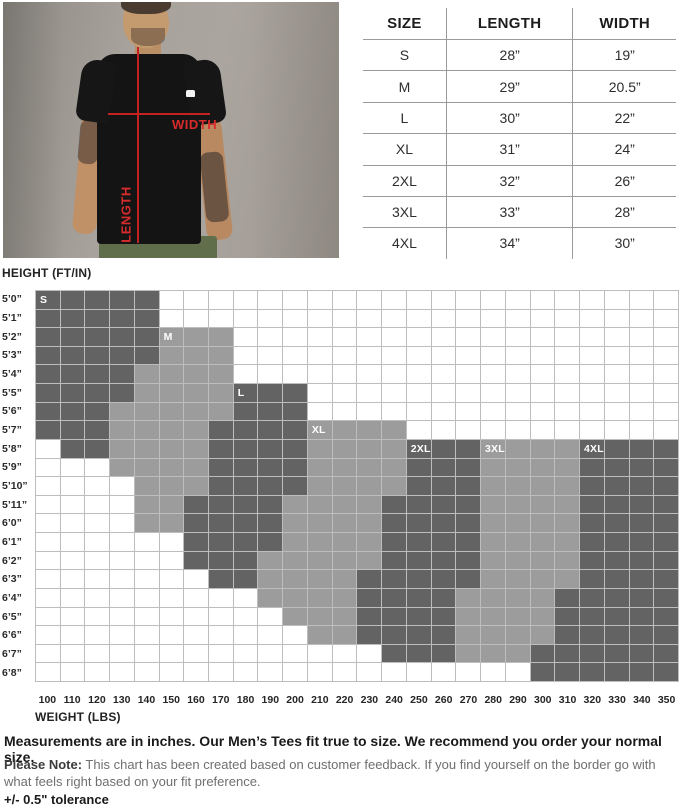 This screenshot has height=807, width=679. I want to click on weight-tick-label: 210, so click(320, 700).